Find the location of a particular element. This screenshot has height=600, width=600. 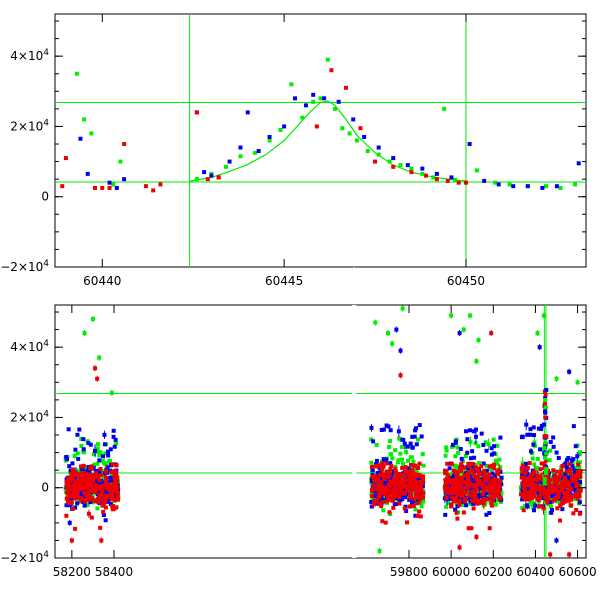

y-tick-label: 2×10⁴ is located at coordinates (29, 416).